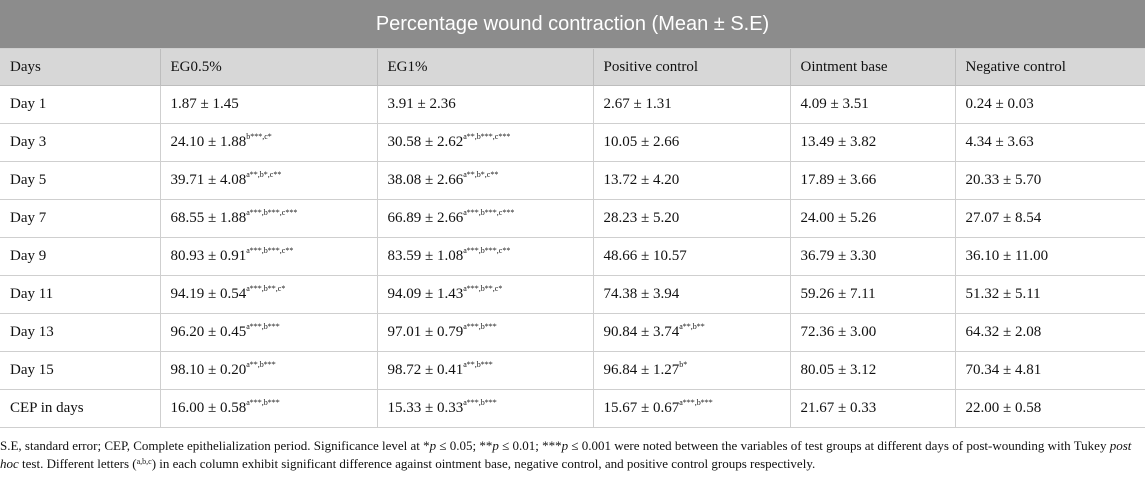  What do you see at coordinates (425, 408) in the screenshot?
I see `cell-value: 15.33 ± 0.33` at bounding box center [425, 408].